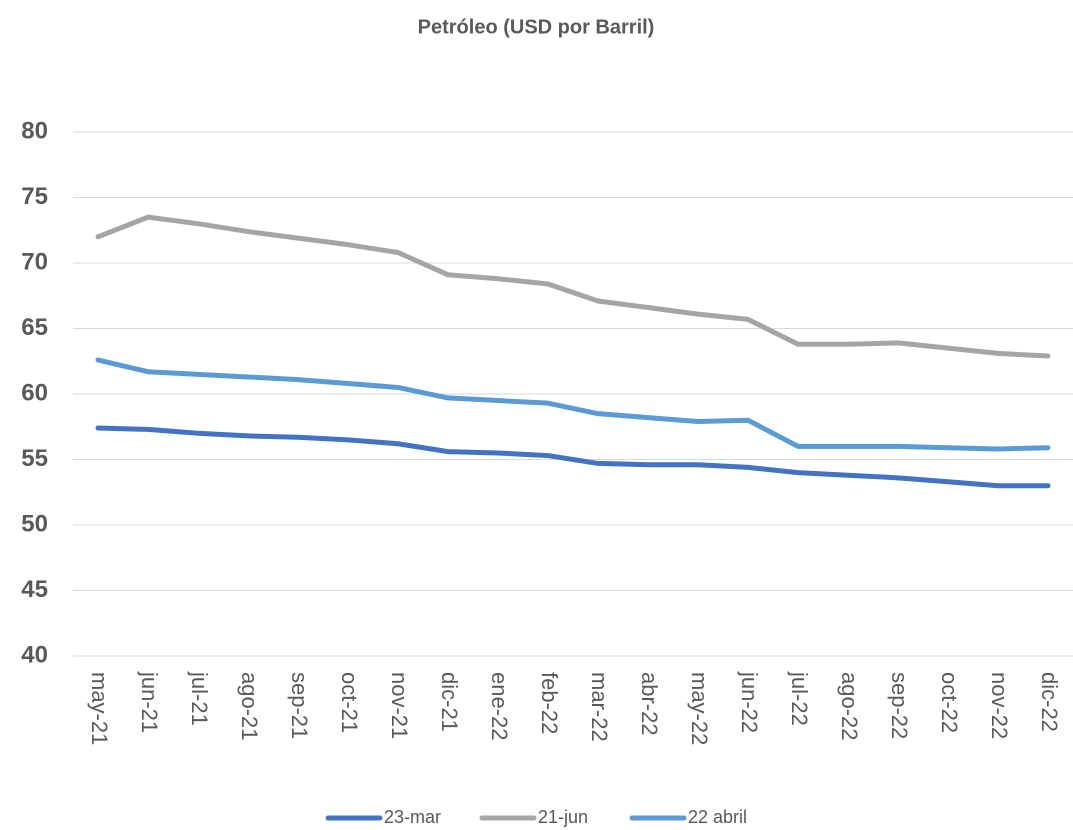  I want to click on legend-label: 23-mar, so click(412, 817).